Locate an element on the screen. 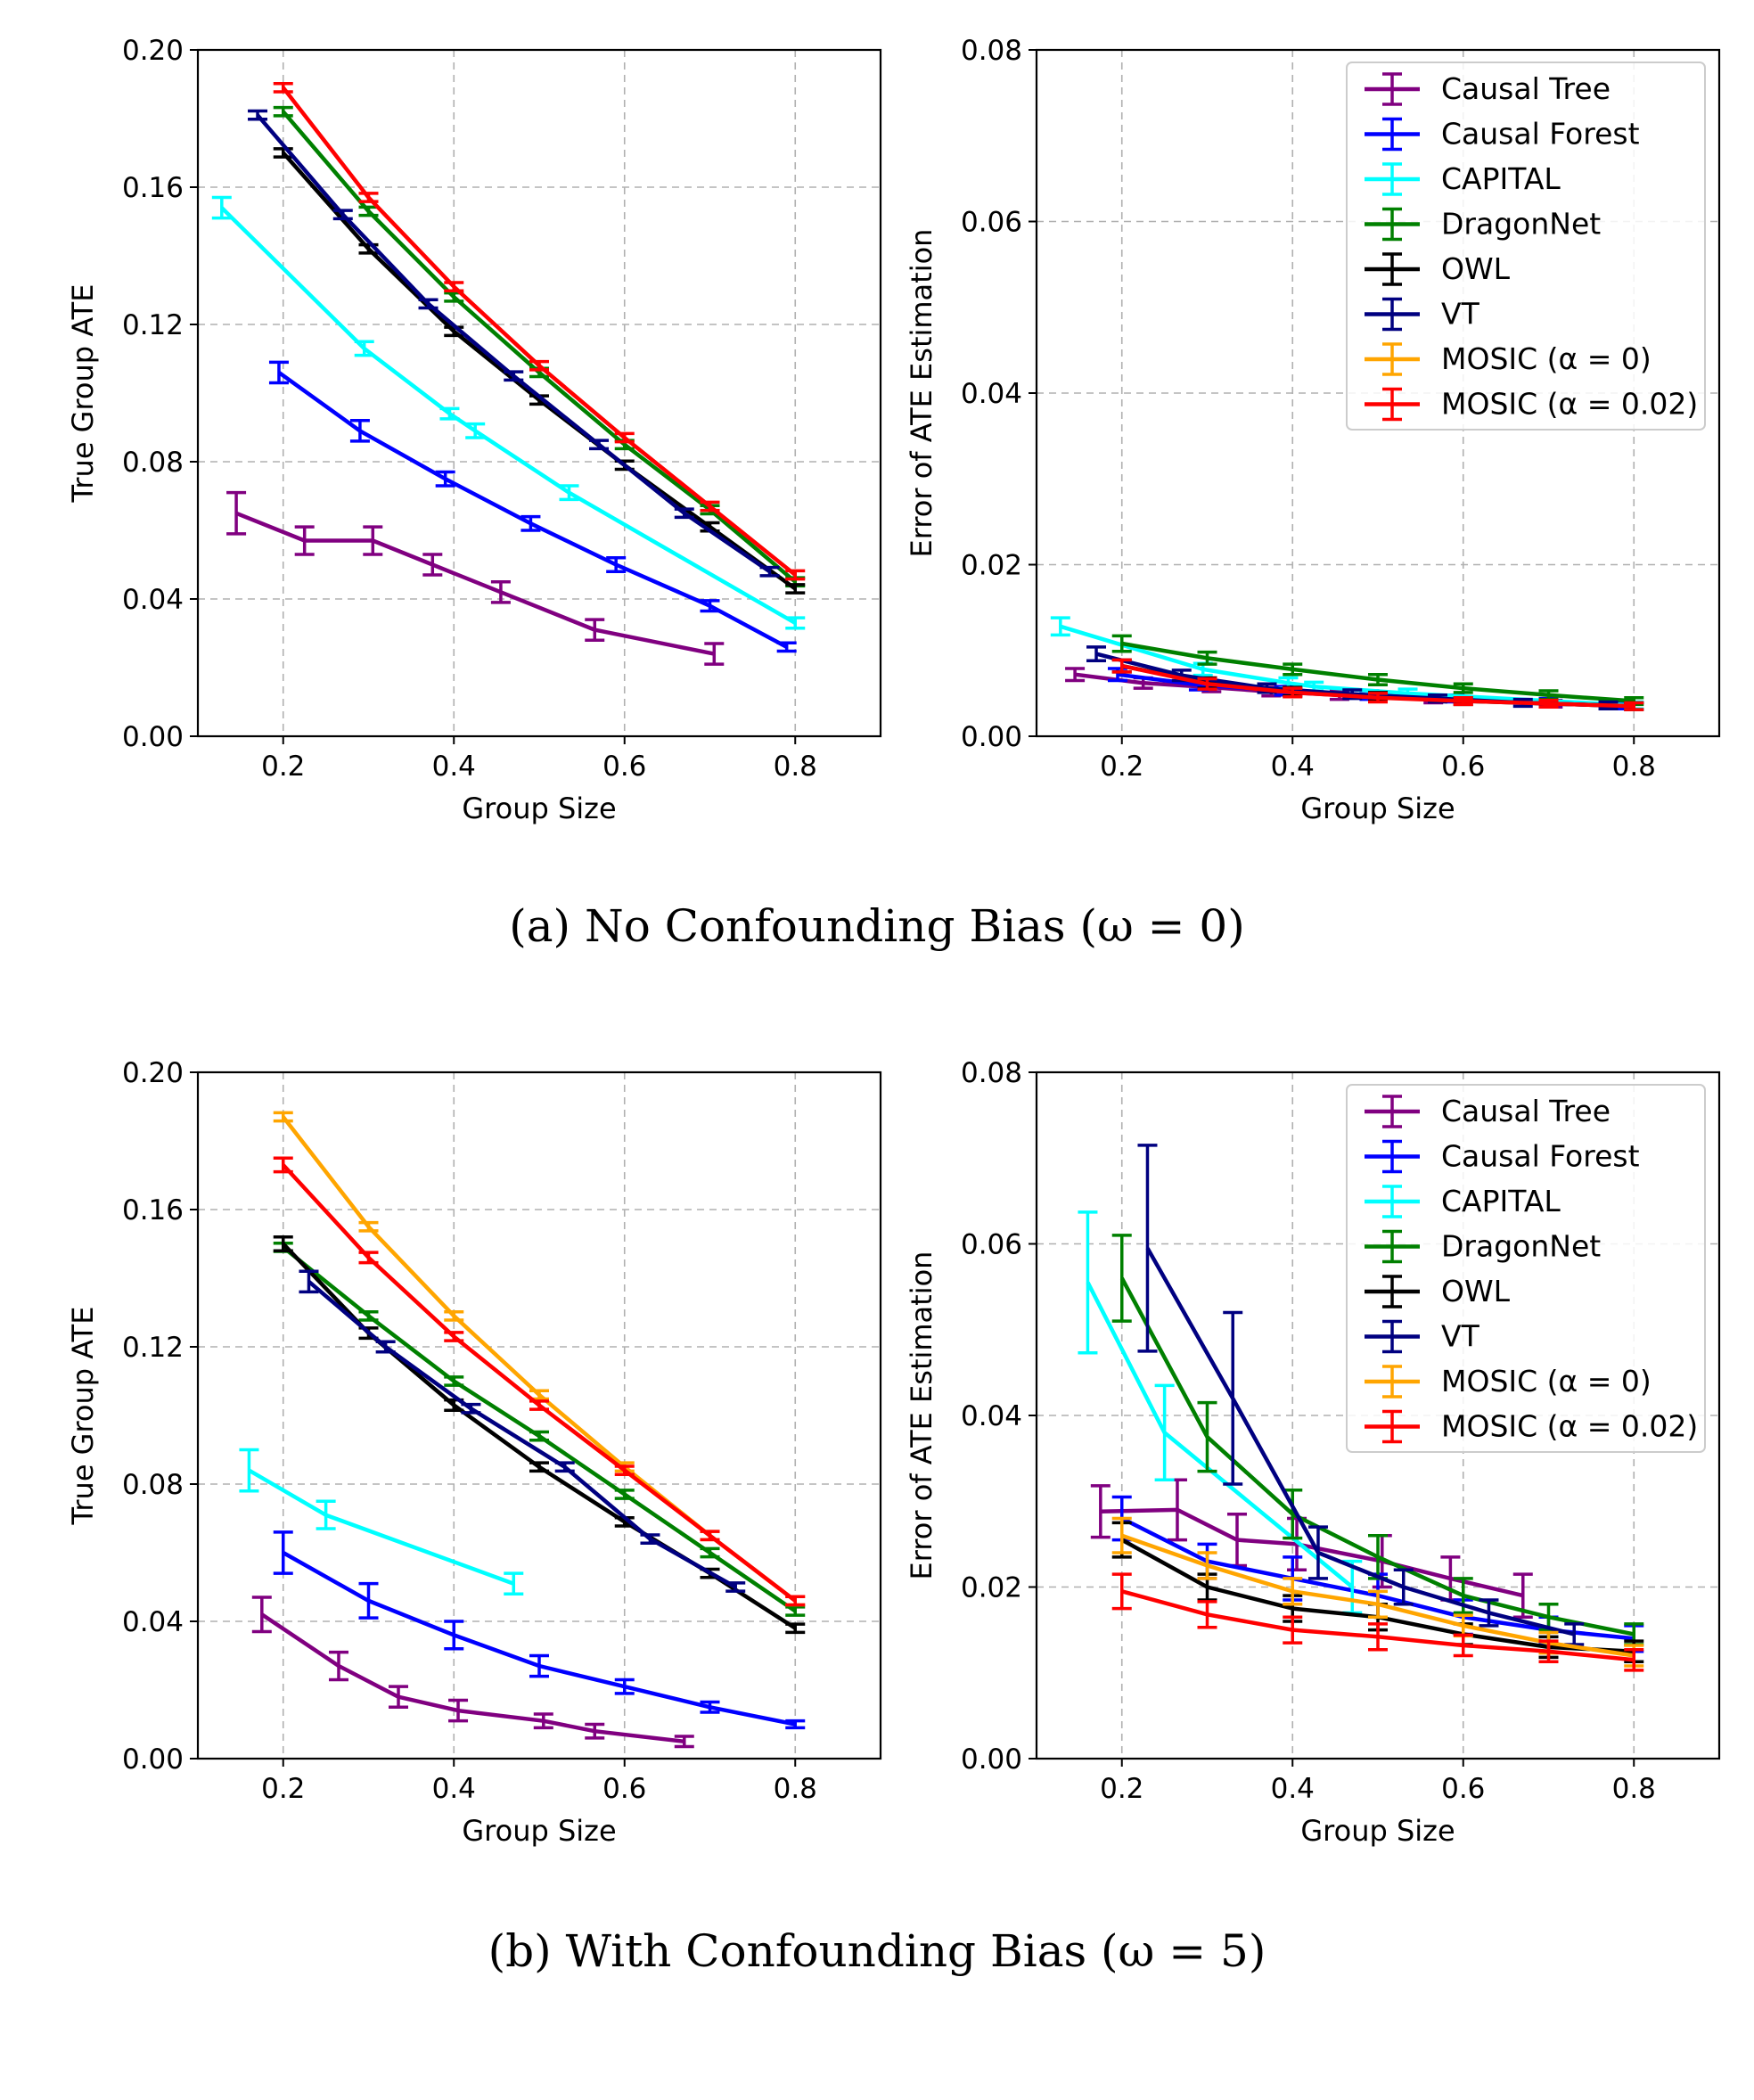  x-tick-label: 0.4 is located at coordinates (454, 767).